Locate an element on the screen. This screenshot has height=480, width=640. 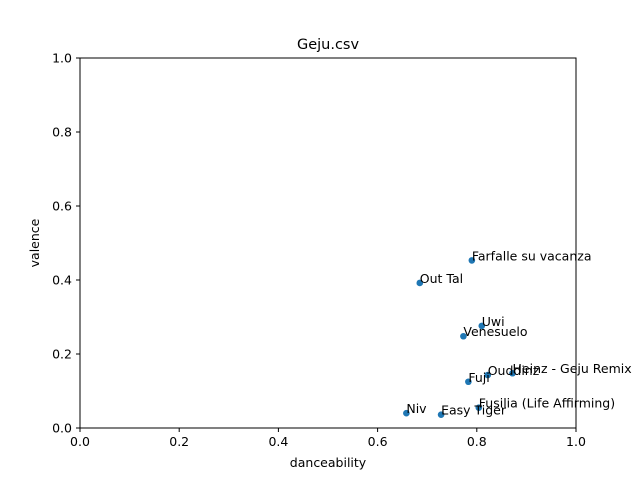
y-tick-label: 0.4 is located at coordinates (62, 280).